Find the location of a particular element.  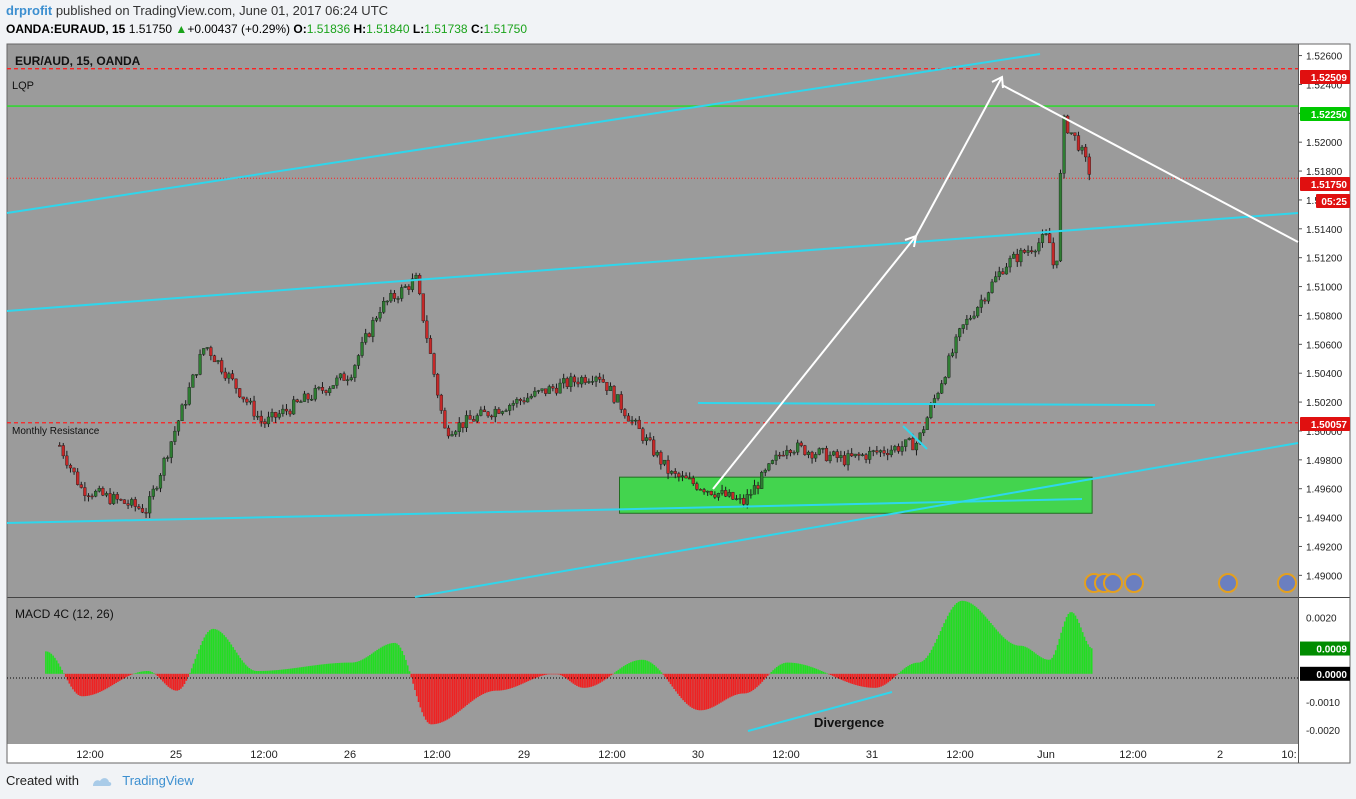

rising-trend-line is located at coordinates (856, 520).